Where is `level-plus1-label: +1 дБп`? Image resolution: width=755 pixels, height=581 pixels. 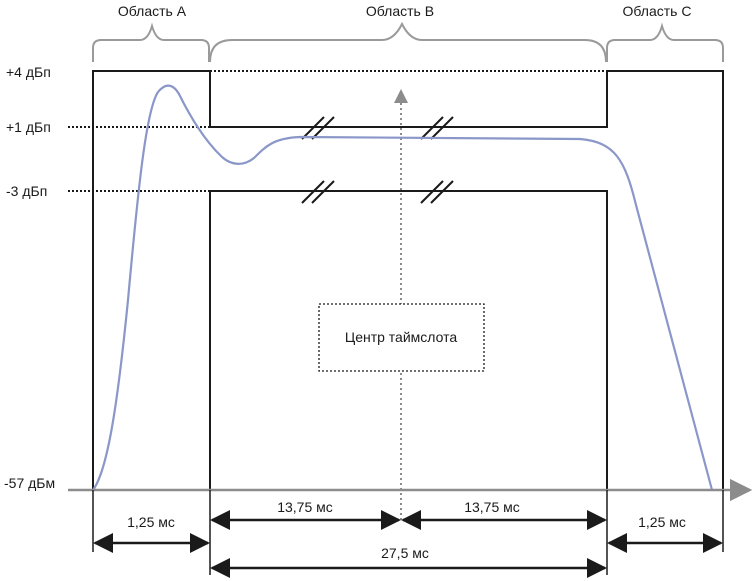 level-plus1-label: +1 дБп is located at coordinates (28, 127).